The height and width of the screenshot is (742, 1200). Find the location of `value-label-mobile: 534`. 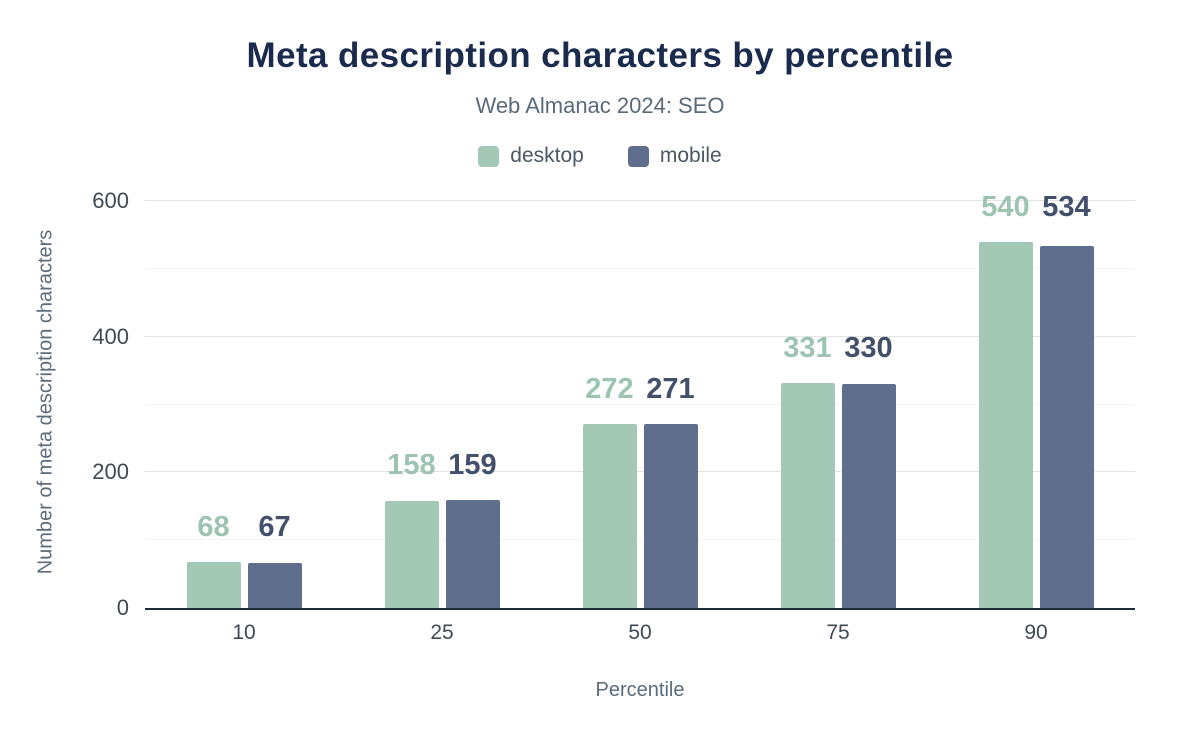

value-label-mobile: 534 is located at coordinates (1066, 206).